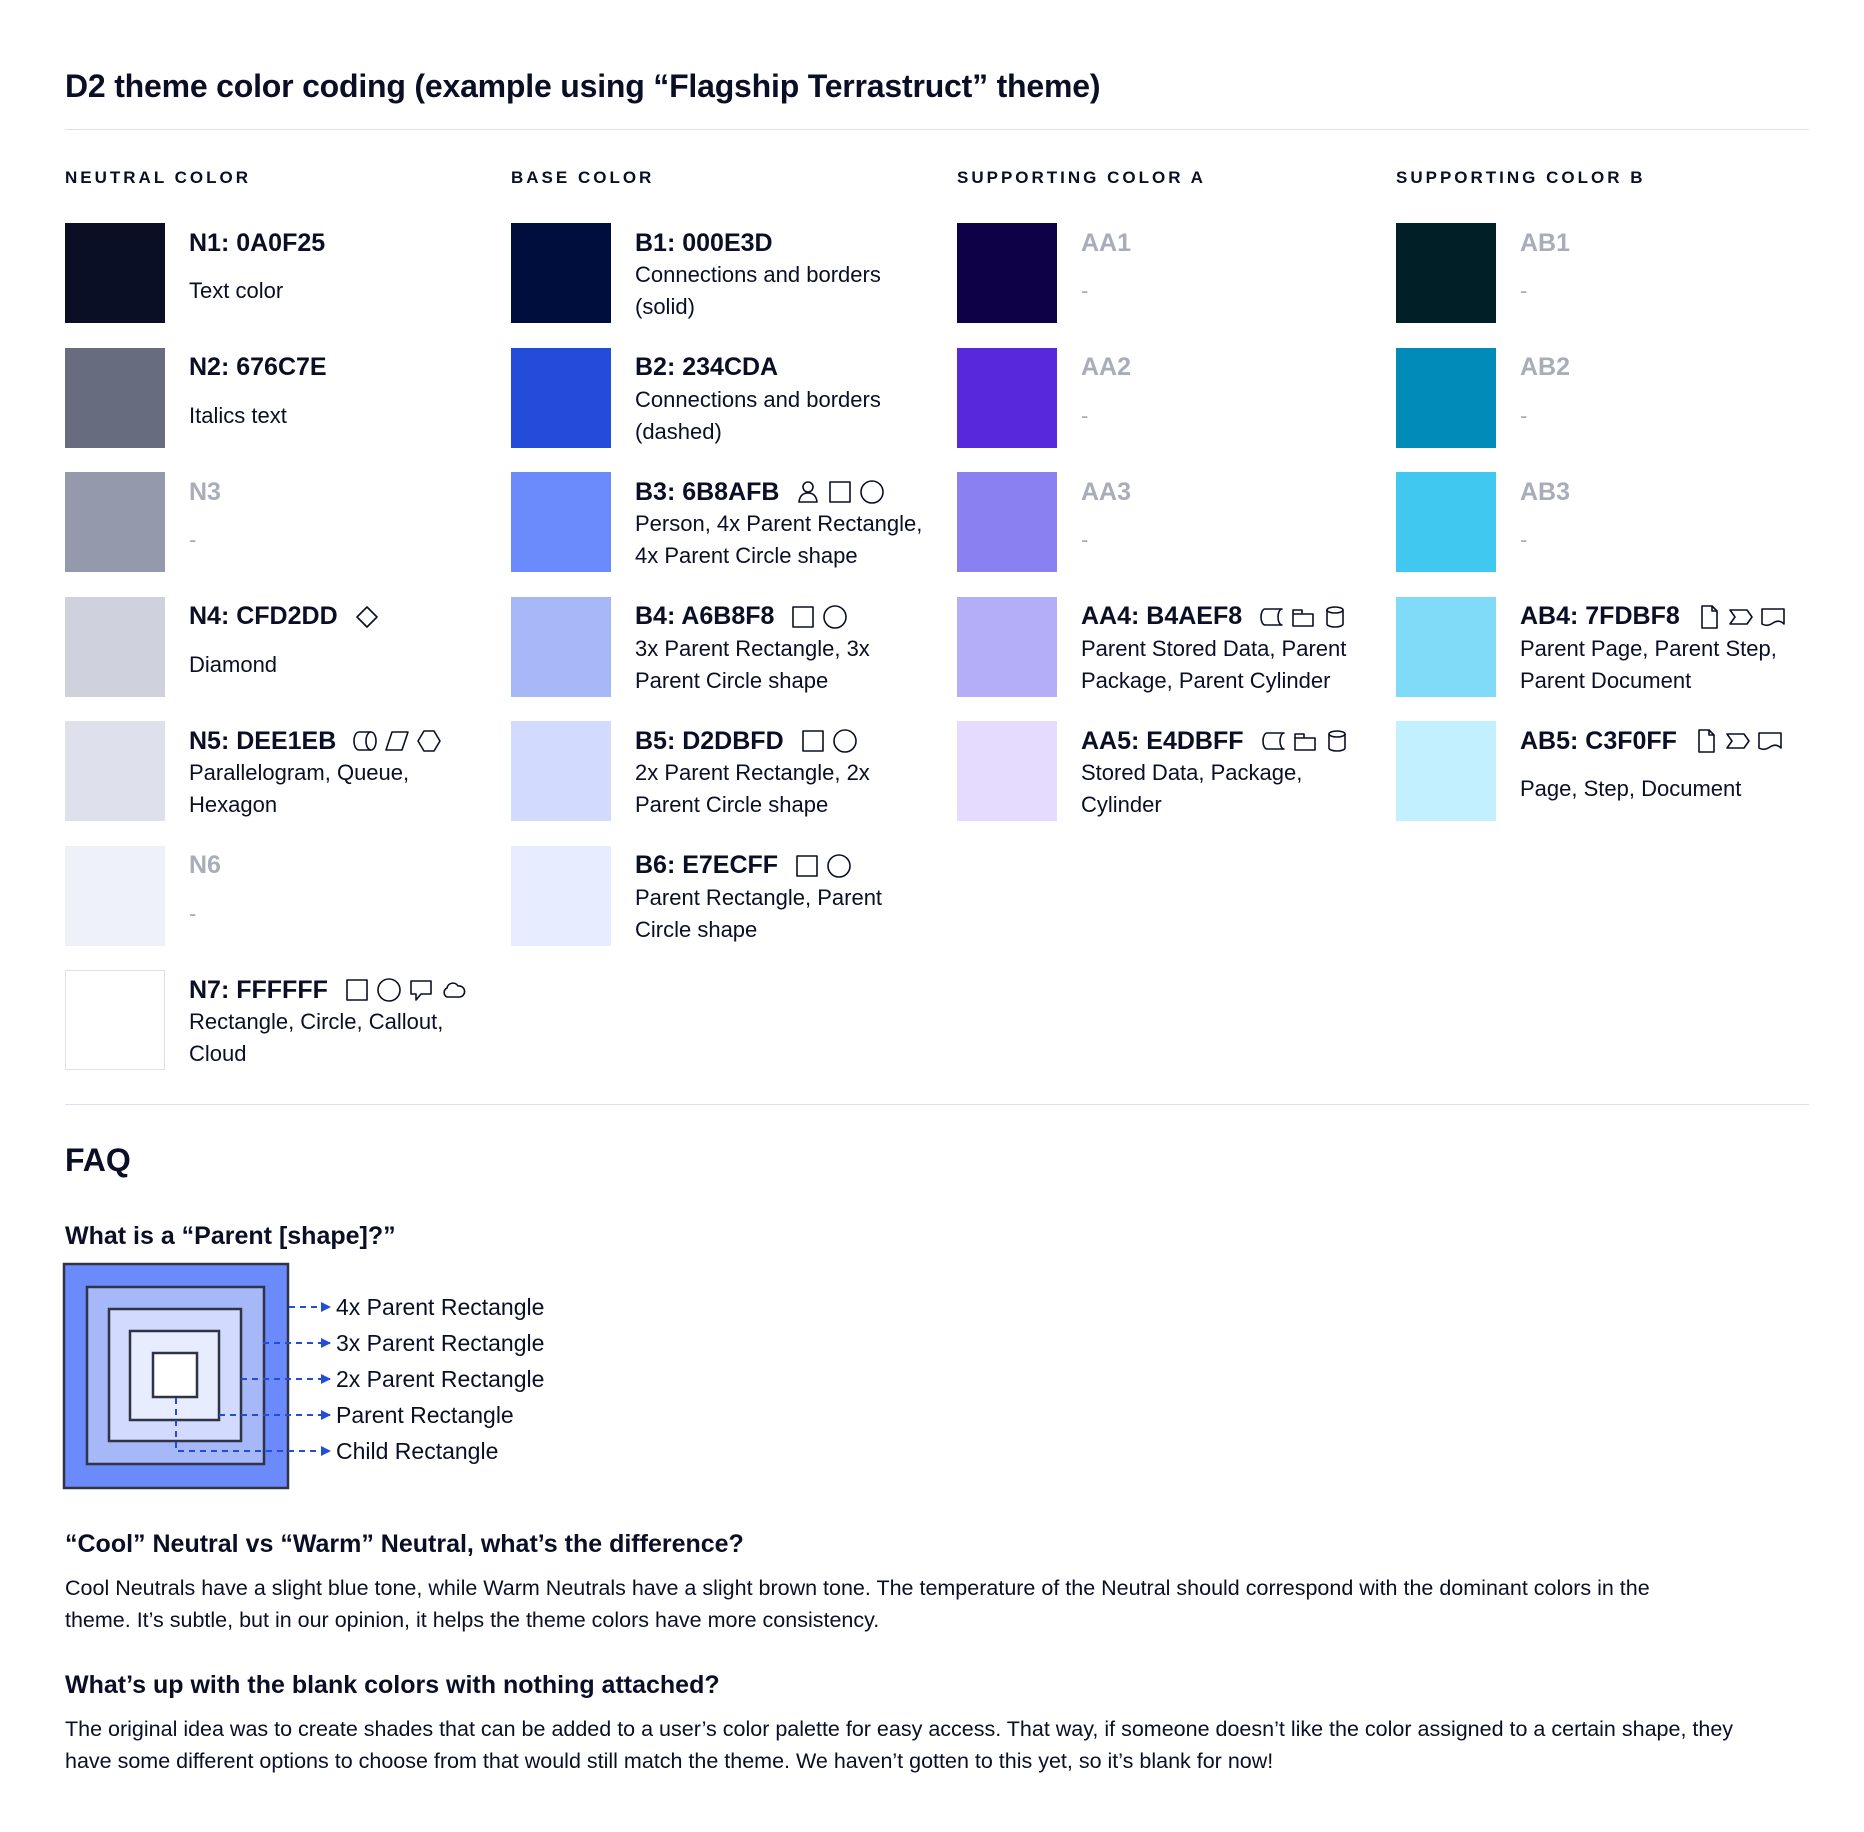 The image size is (1864, 1832). What do you see at coordinates (1545, 368) in the screenshot?
I see `color-code: AB2` at bounding box center [1545, 368].